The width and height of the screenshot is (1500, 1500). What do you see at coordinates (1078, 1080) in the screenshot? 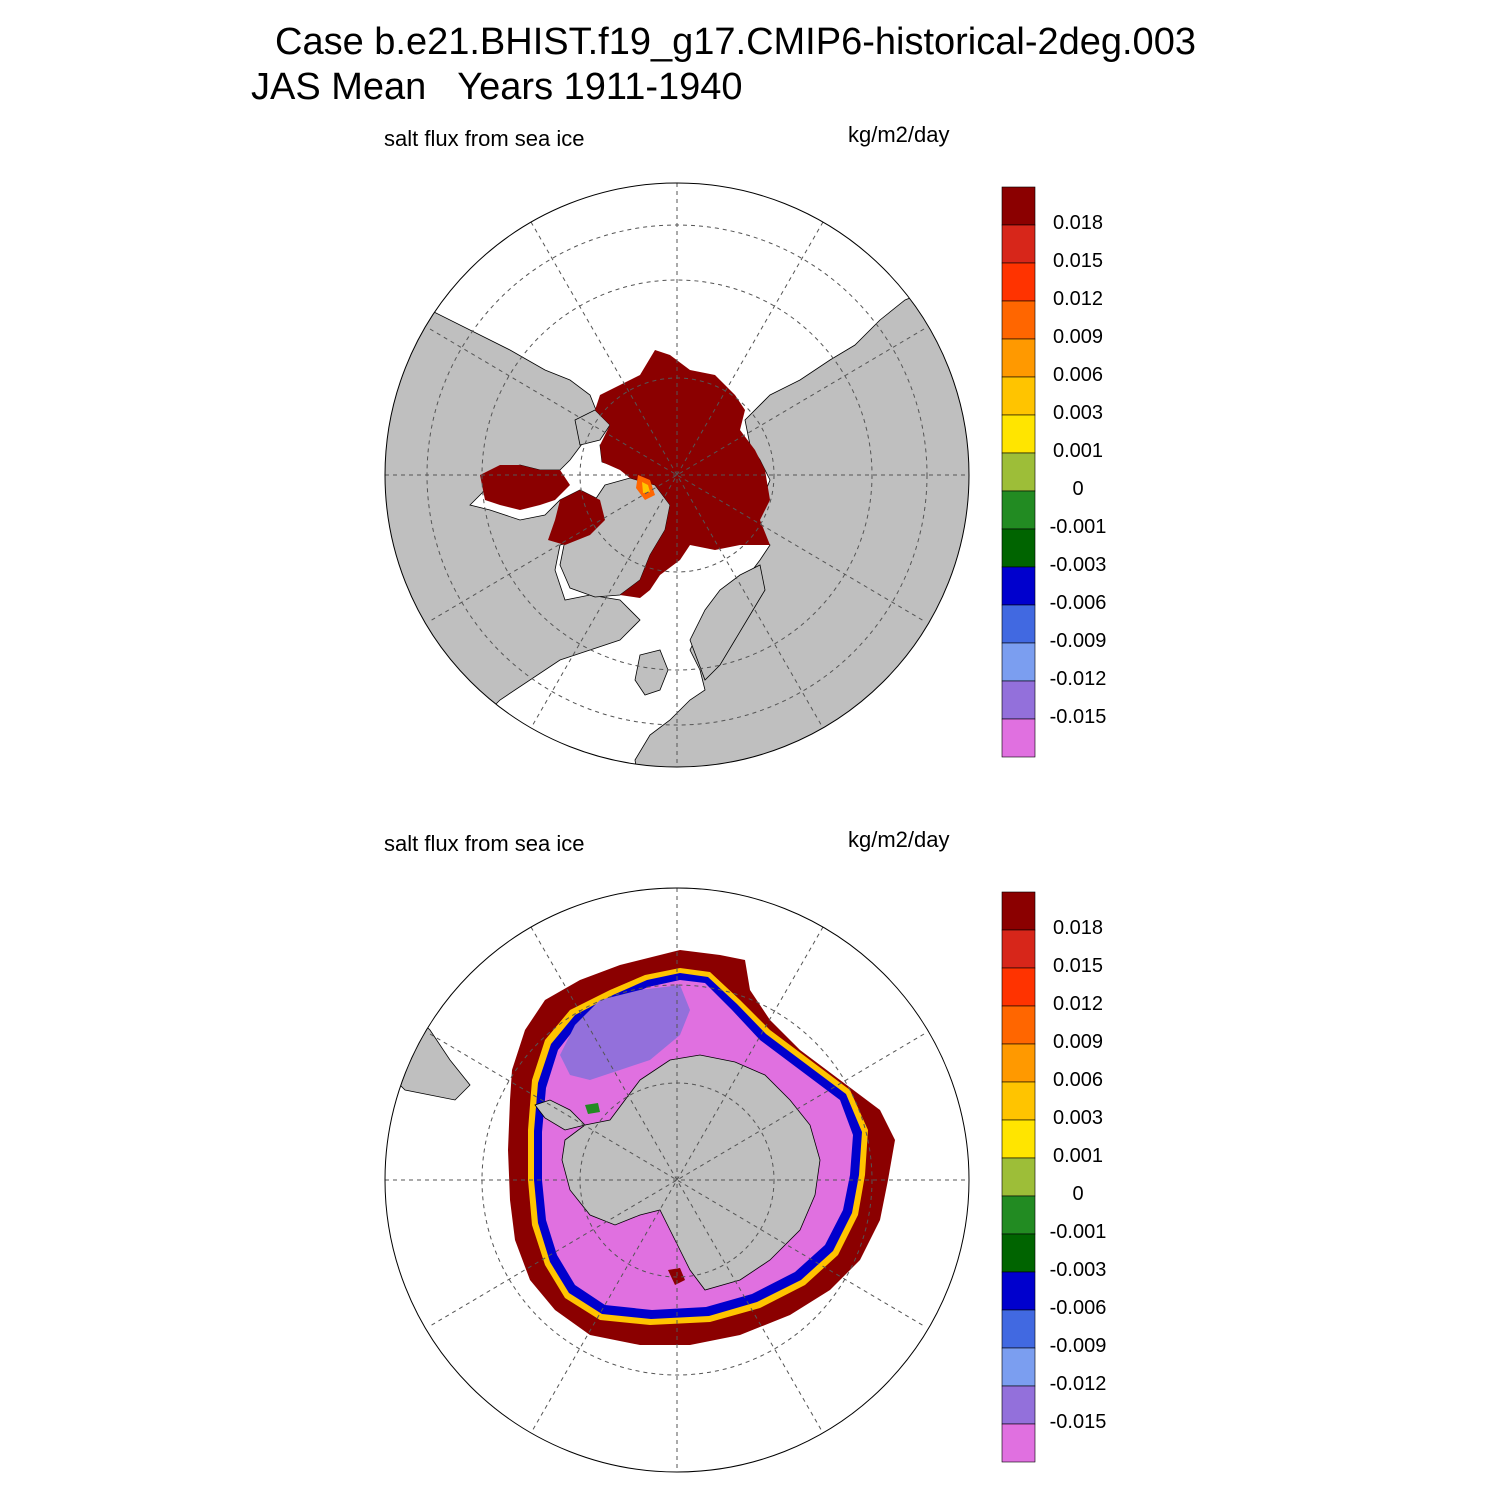
I see `south-colorbar-tick-label: 0.006` at bounding box center [1078, 1080].